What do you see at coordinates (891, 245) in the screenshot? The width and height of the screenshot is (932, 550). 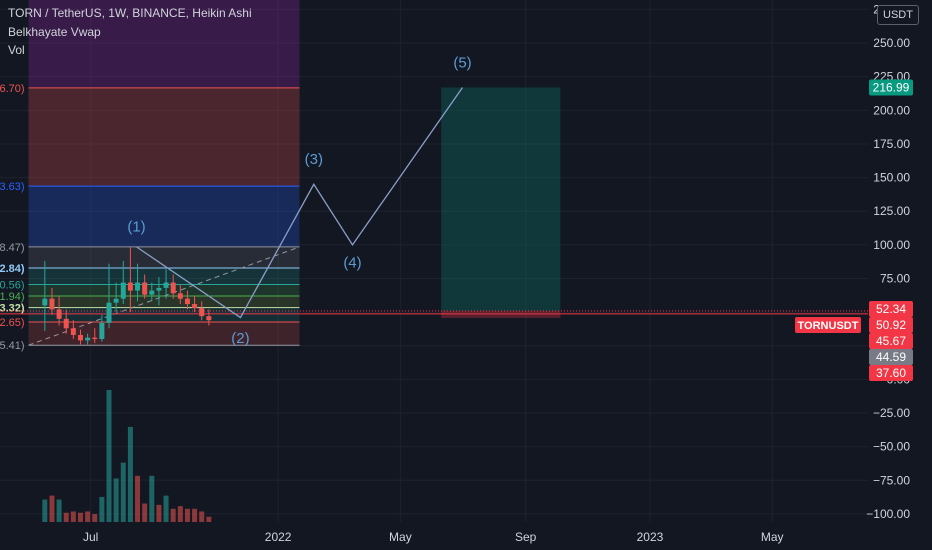 I see `y-tick-label: 100.00` at bounding box center [891, 245].